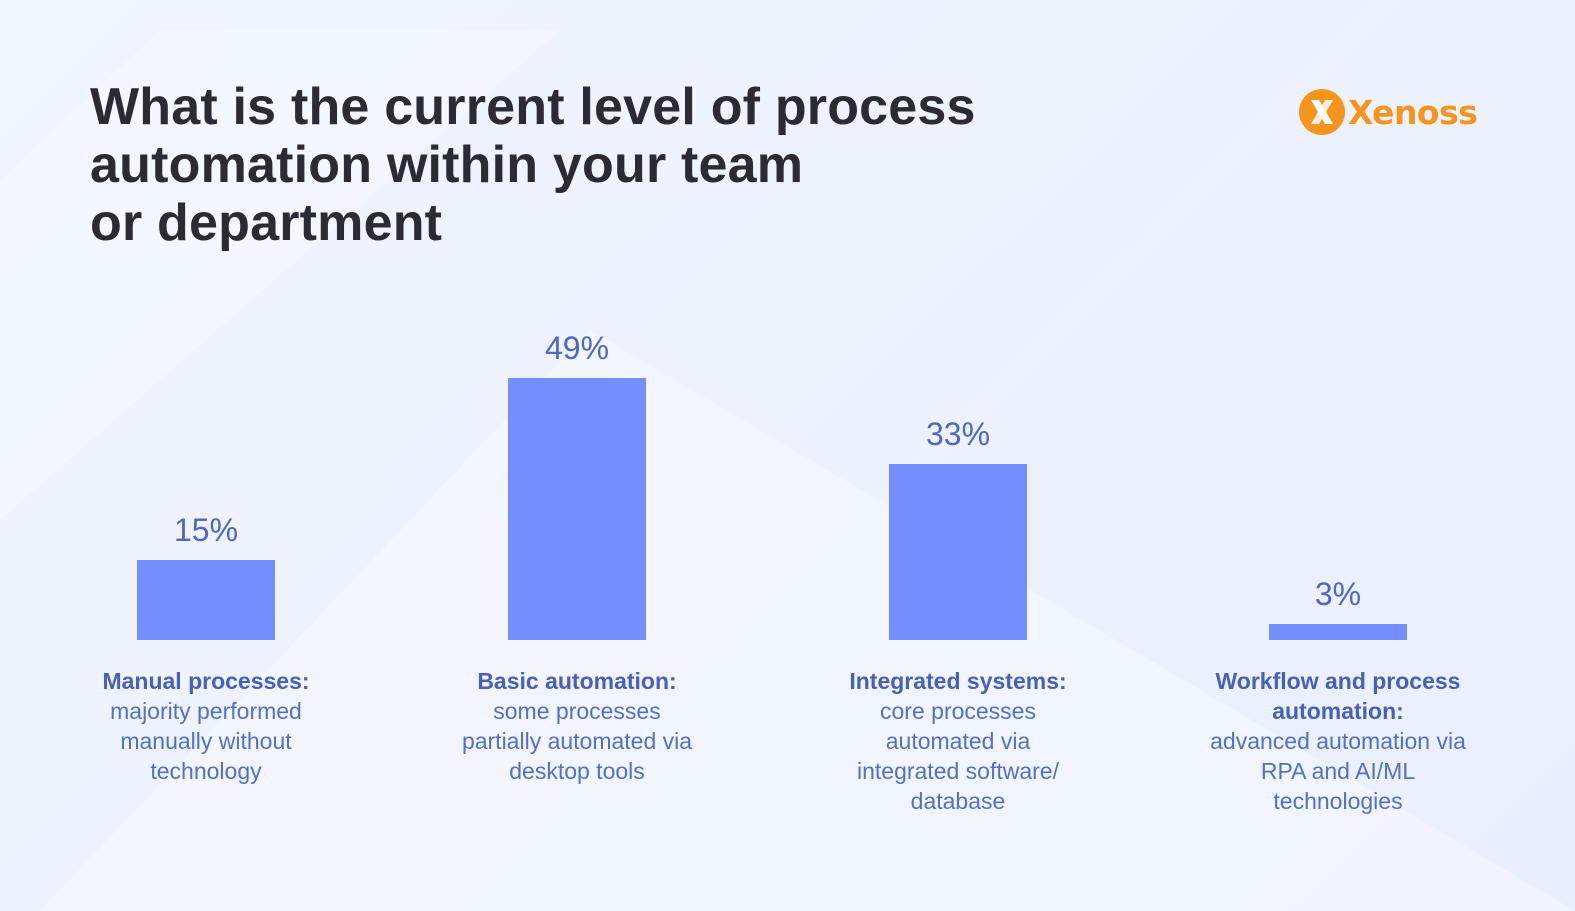  Describe the element at coordinates (577, 681) in the screenshot. I see `category-heading: Basic automation:` at that location.